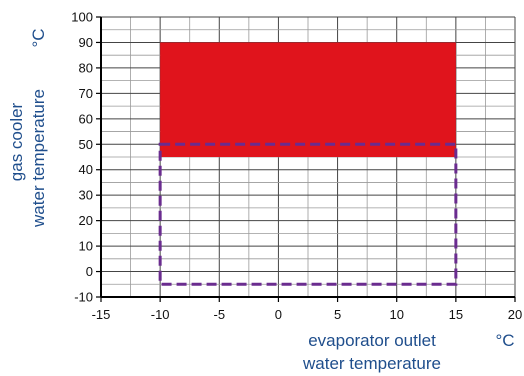 This screenshot has height=376, width=524. Describe the element at coordinates (16, 141) in the screenshot. I see `y-axis-title-line1: gas cooler` at that location.